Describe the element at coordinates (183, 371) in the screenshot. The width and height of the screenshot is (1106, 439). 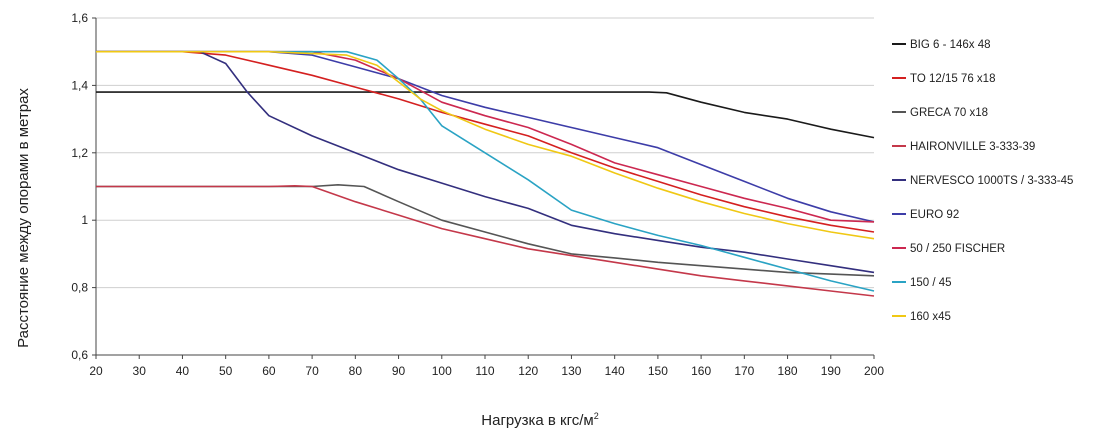
I see `x-tick-label: 40` at that location.